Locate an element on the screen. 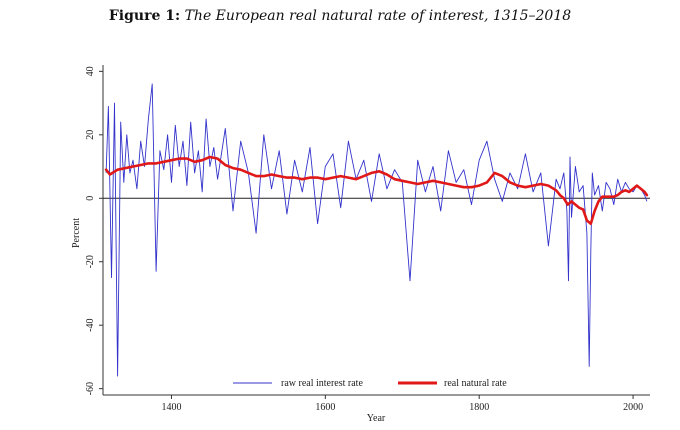  y-tick-label: 20 is located at coordinates (90, 135).